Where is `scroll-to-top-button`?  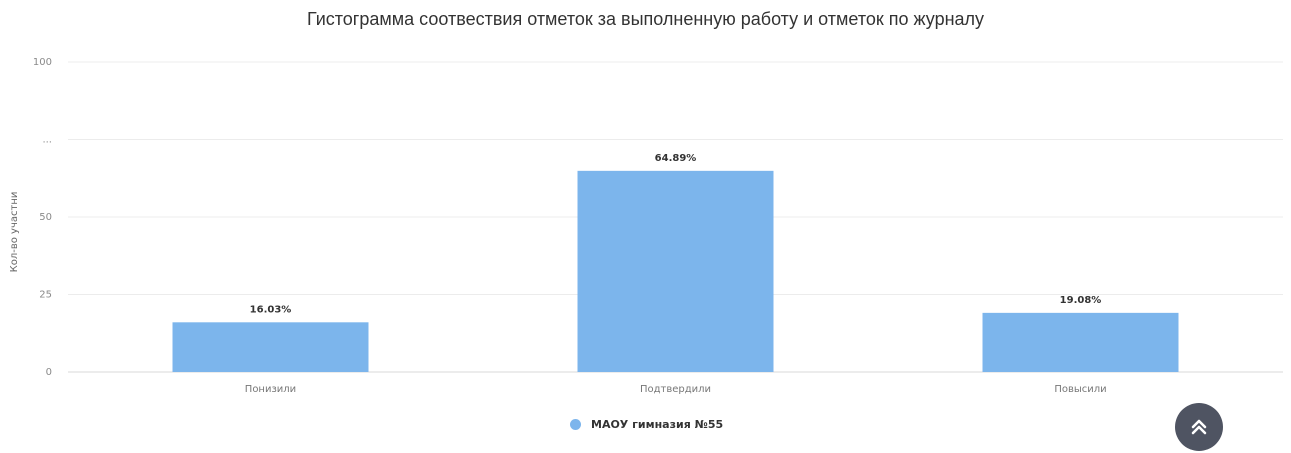 scroll-to-top-button is located at coordinates (1199, 427).